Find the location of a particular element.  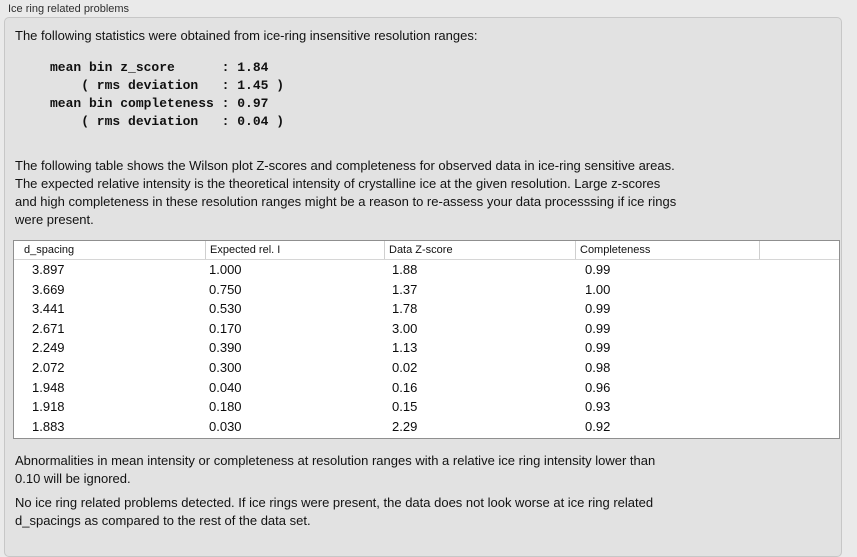

table-row: 2.249 0.390 1.13 0.99 is located at coordinates (426, 348).